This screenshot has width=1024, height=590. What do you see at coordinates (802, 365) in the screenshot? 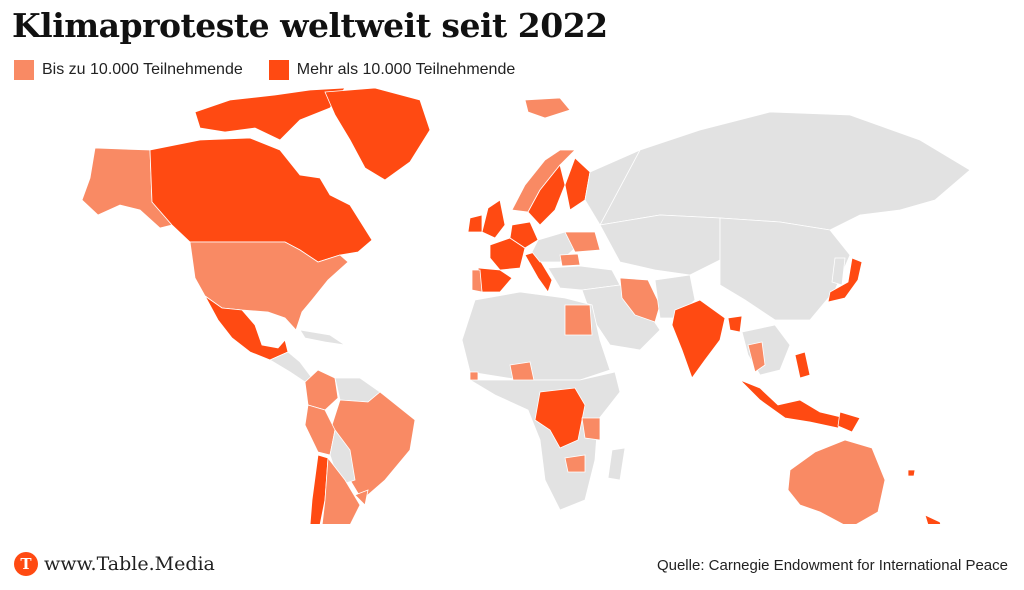
I see `country-philippines` at bounding box center [802, 365].